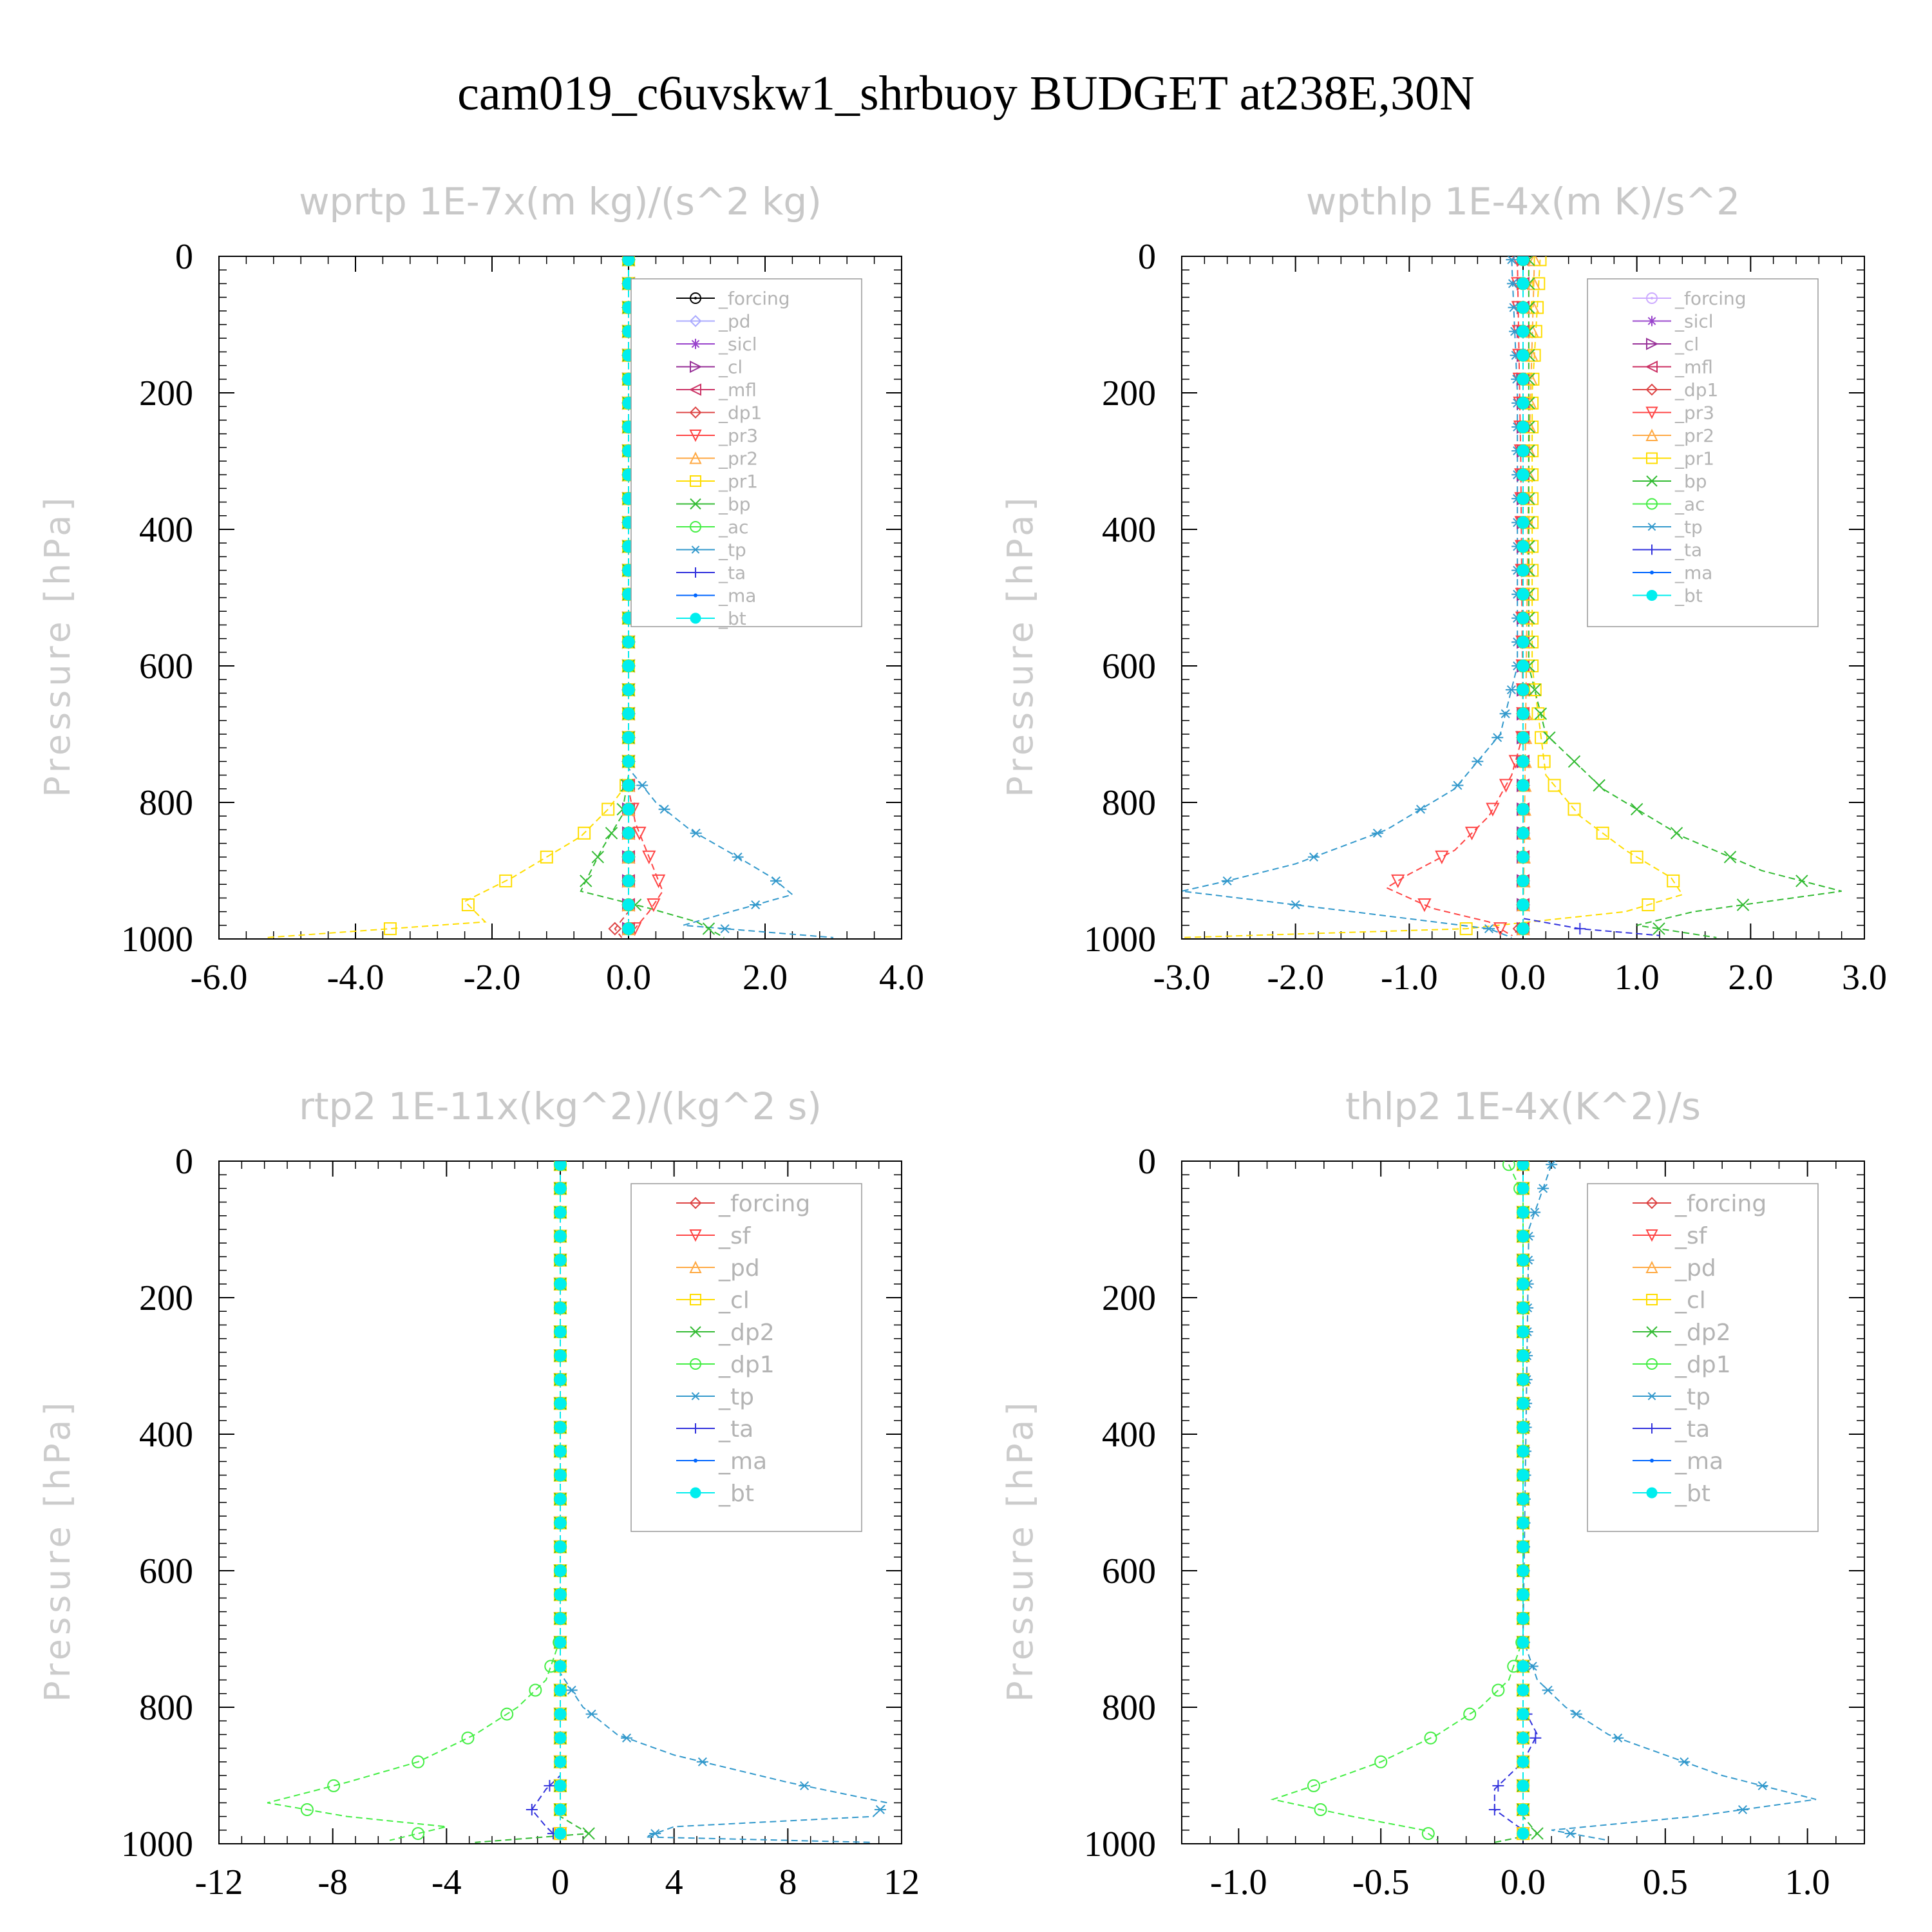 The image size is (1932, 1932). What do you see at coordinates (1638, 978) in the screenshot?
I see `x-tick-label: 1.0` at bounding box center [1638, 978].